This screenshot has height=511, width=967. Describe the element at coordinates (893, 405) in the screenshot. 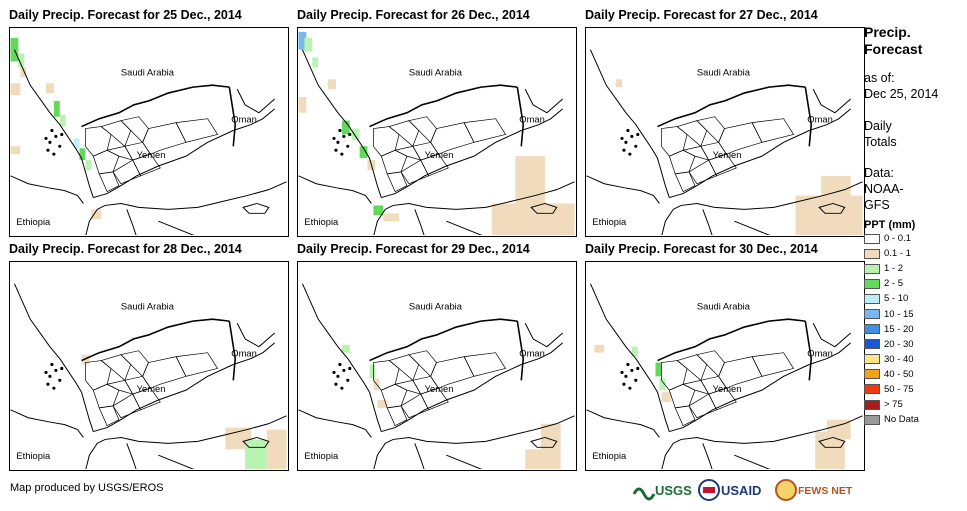

I see `legend-label: > 75` at that location.